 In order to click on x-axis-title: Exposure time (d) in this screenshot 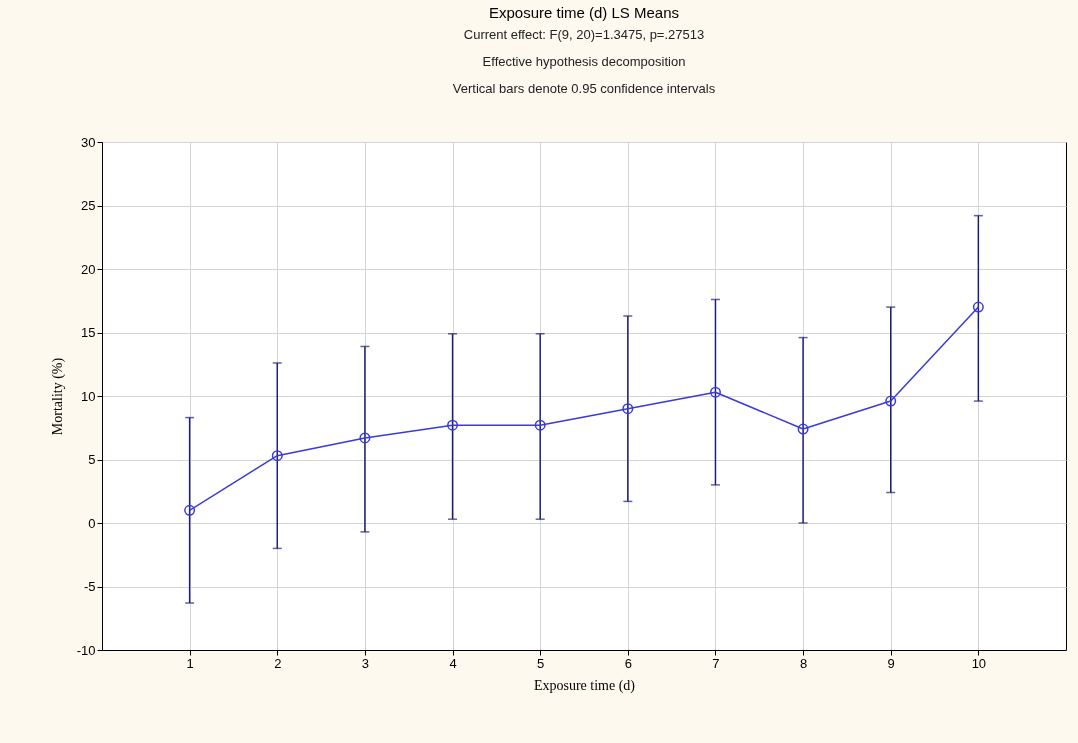, I will do `click(584, 685)`.